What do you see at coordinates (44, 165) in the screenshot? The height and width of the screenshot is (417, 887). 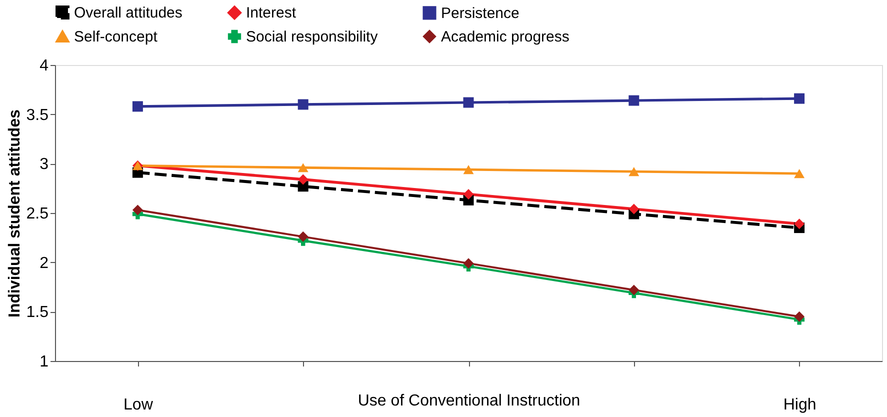 I see `y-tick-label: 3` at bounding box center [44, 165].